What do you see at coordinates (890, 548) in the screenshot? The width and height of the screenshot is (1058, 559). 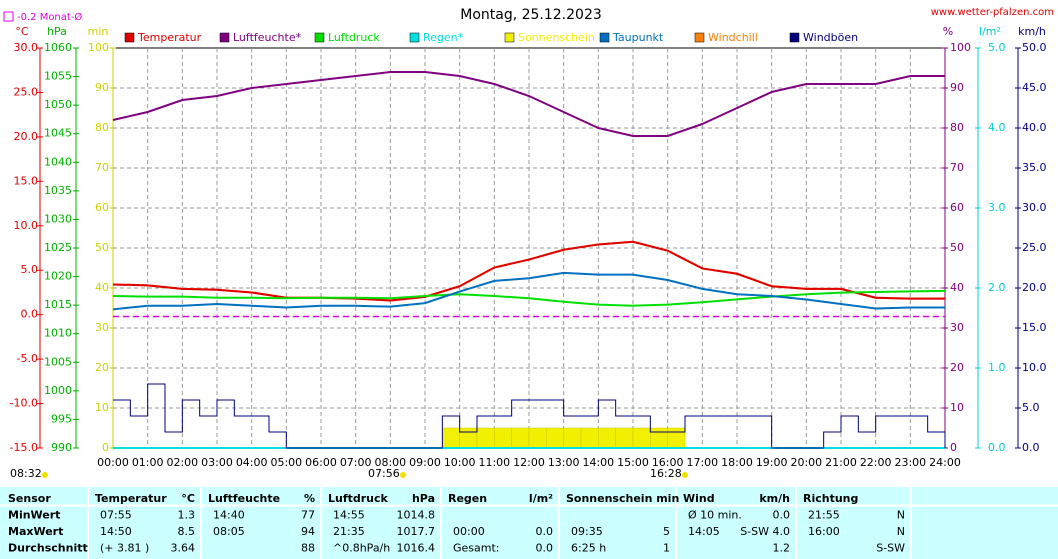 I see `cell-right: S-SW` at bounding box center [890, 548].